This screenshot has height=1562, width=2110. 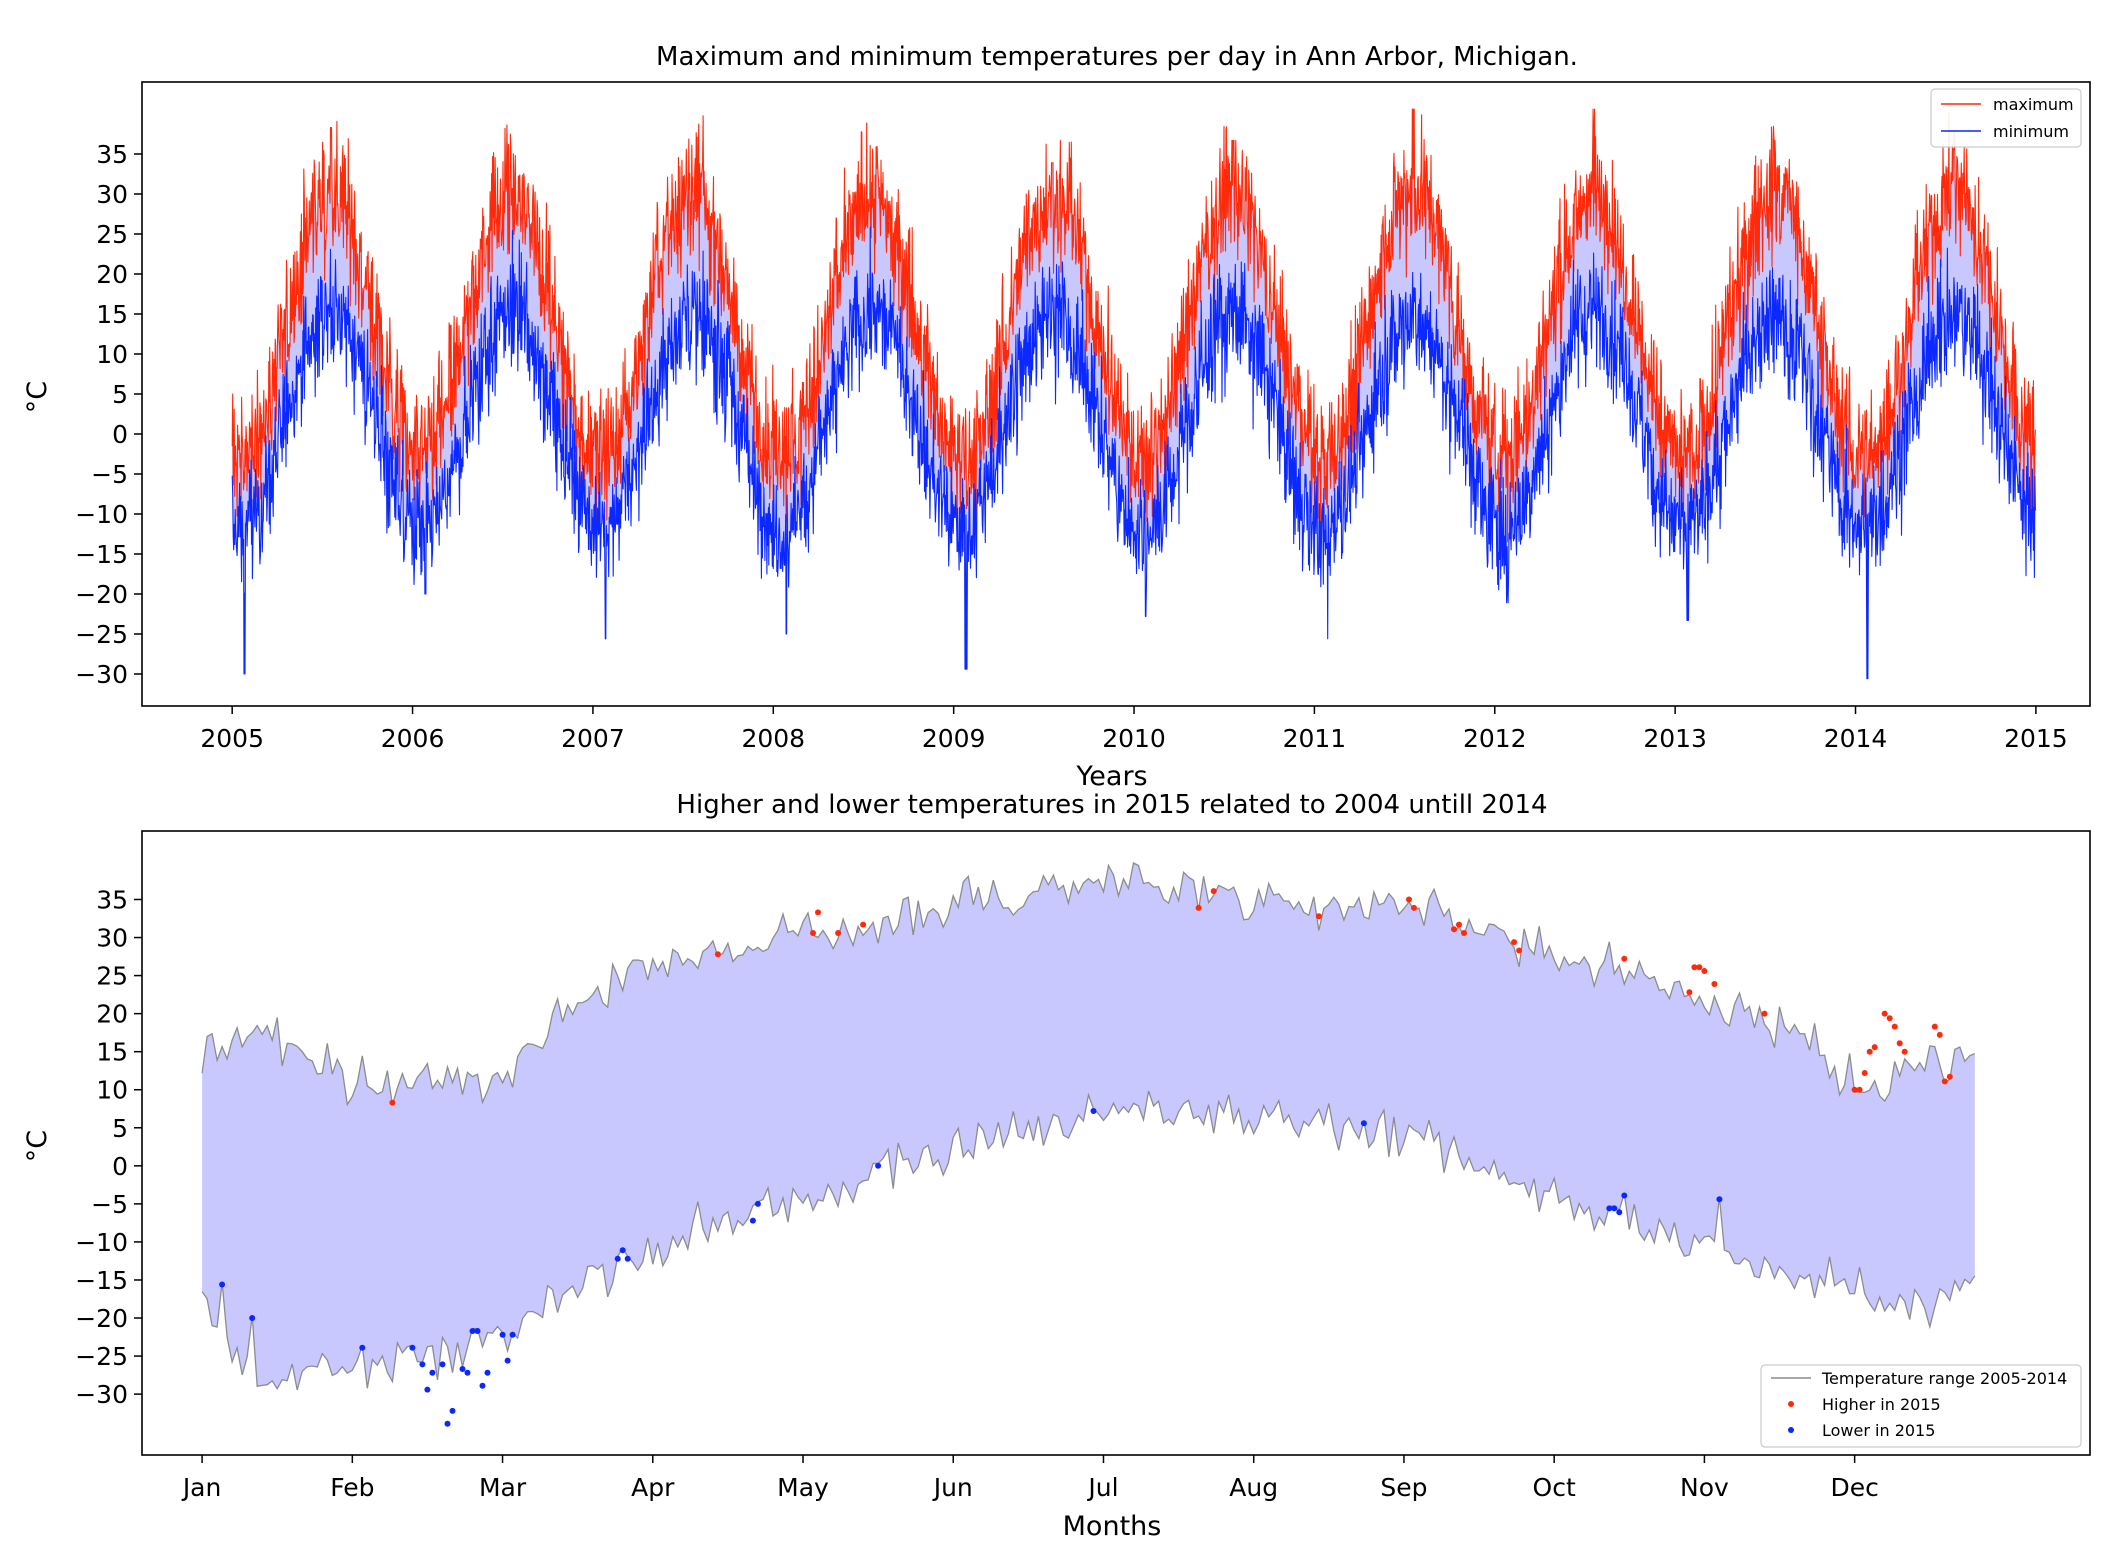 What do you see at coordinates (1102, 1487) in the screenshot?
I see `x-tick-label: Jul` at bounding box center [1102, 1487].